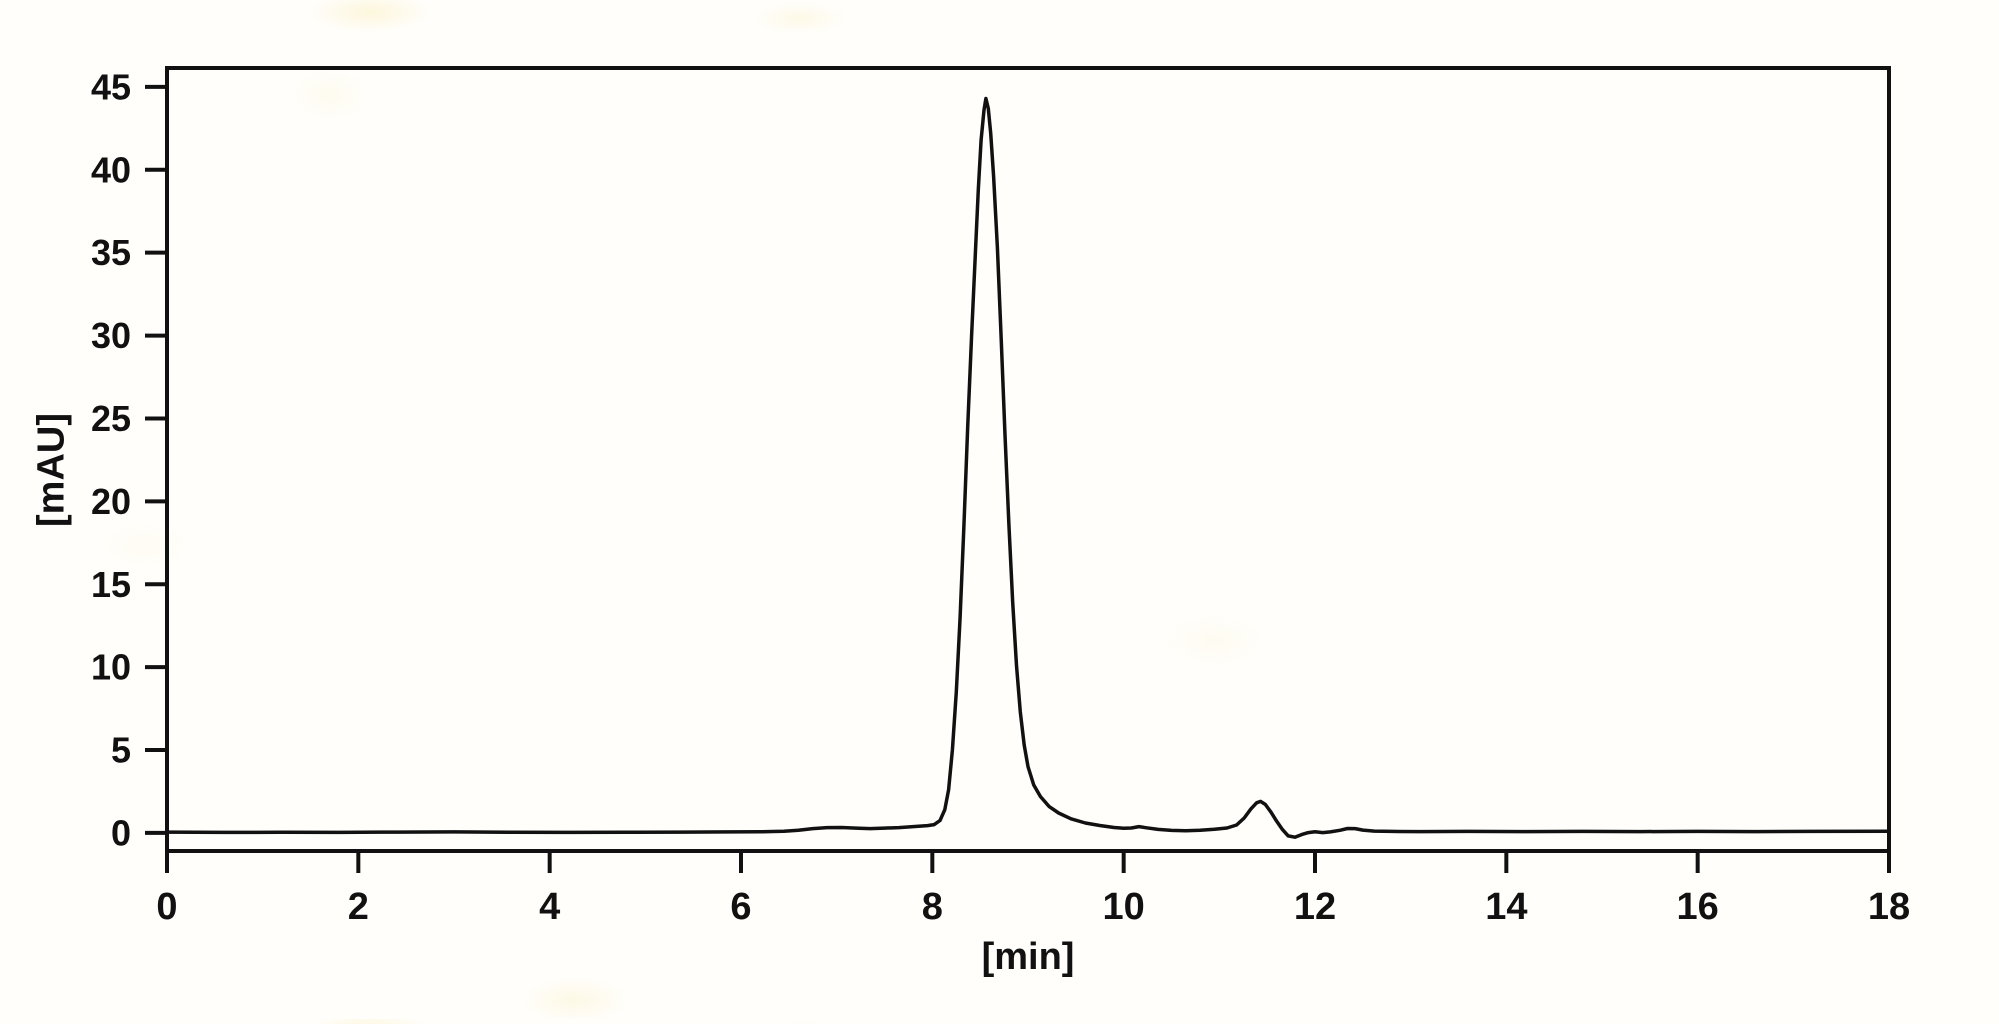 The height and width of the screenshot is (1024, 1999). I want to click on x-tick-label: 10, so click(1124, 907).